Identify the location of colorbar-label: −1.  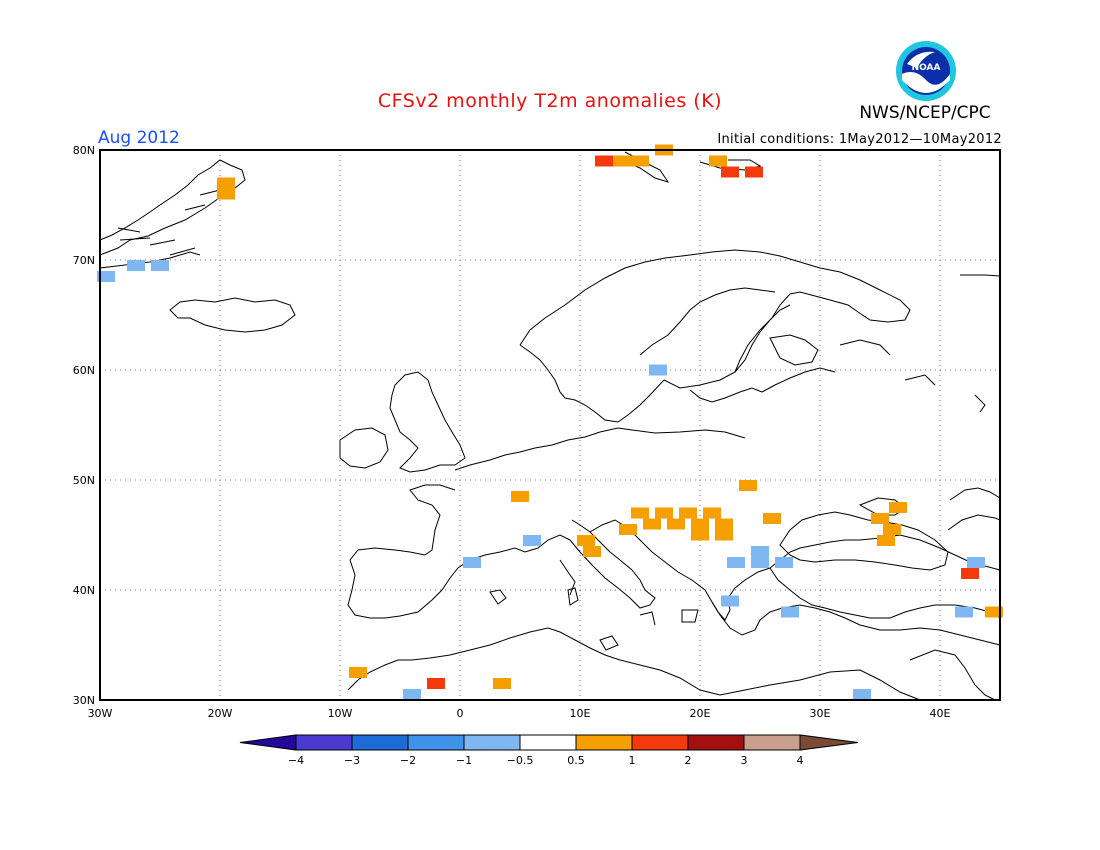
(464, 760).